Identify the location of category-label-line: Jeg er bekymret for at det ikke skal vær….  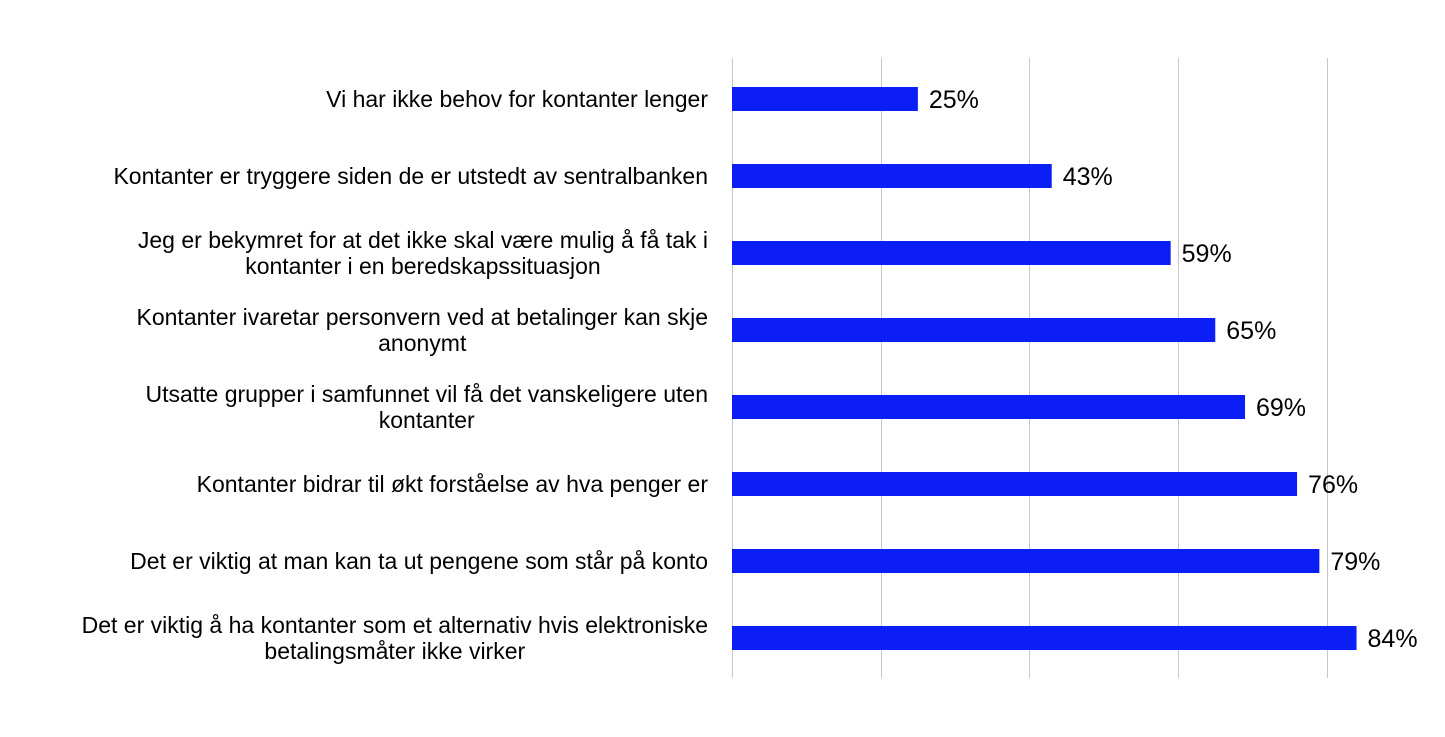
(423, 240).